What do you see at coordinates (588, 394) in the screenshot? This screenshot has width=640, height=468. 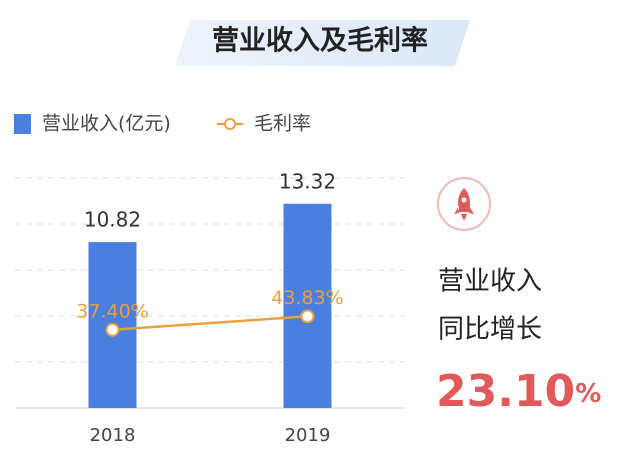 I see `growth-unit: %` at bounding box center [588, 394].